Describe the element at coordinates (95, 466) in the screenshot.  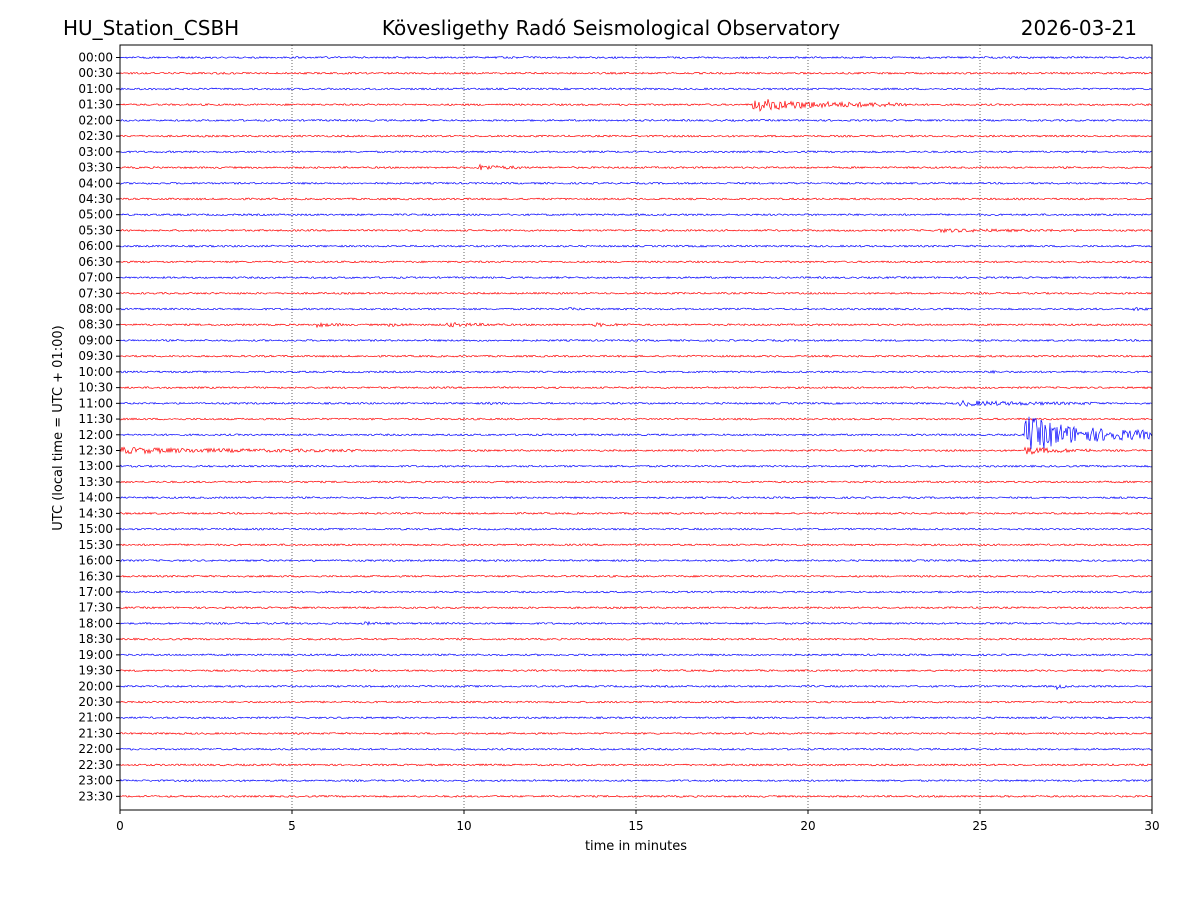
I see `y-tick-label: 13:00` at that location.